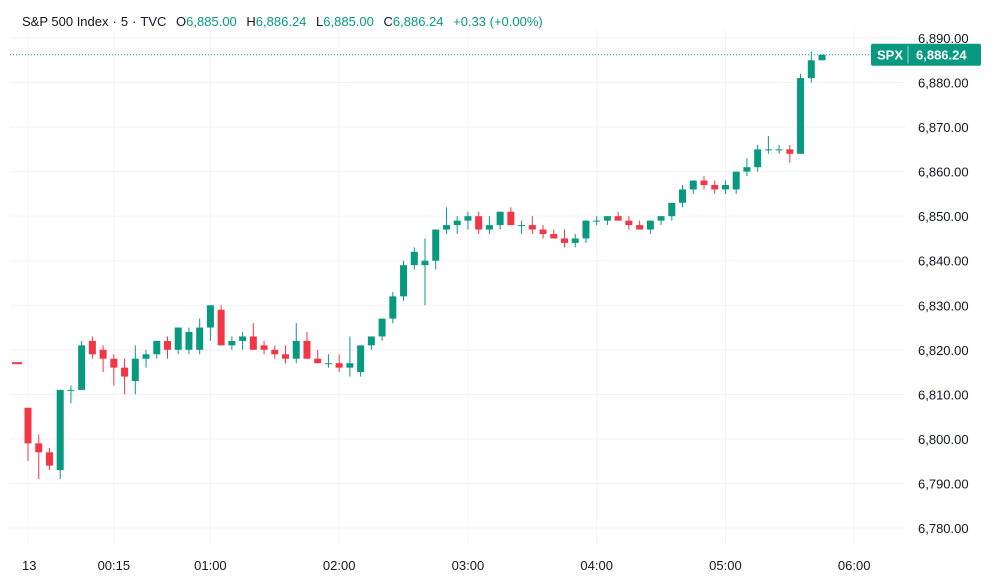 The image size is (1000, 586). I want to click on price-tick-label: 6,820.00, so click(943, 350).